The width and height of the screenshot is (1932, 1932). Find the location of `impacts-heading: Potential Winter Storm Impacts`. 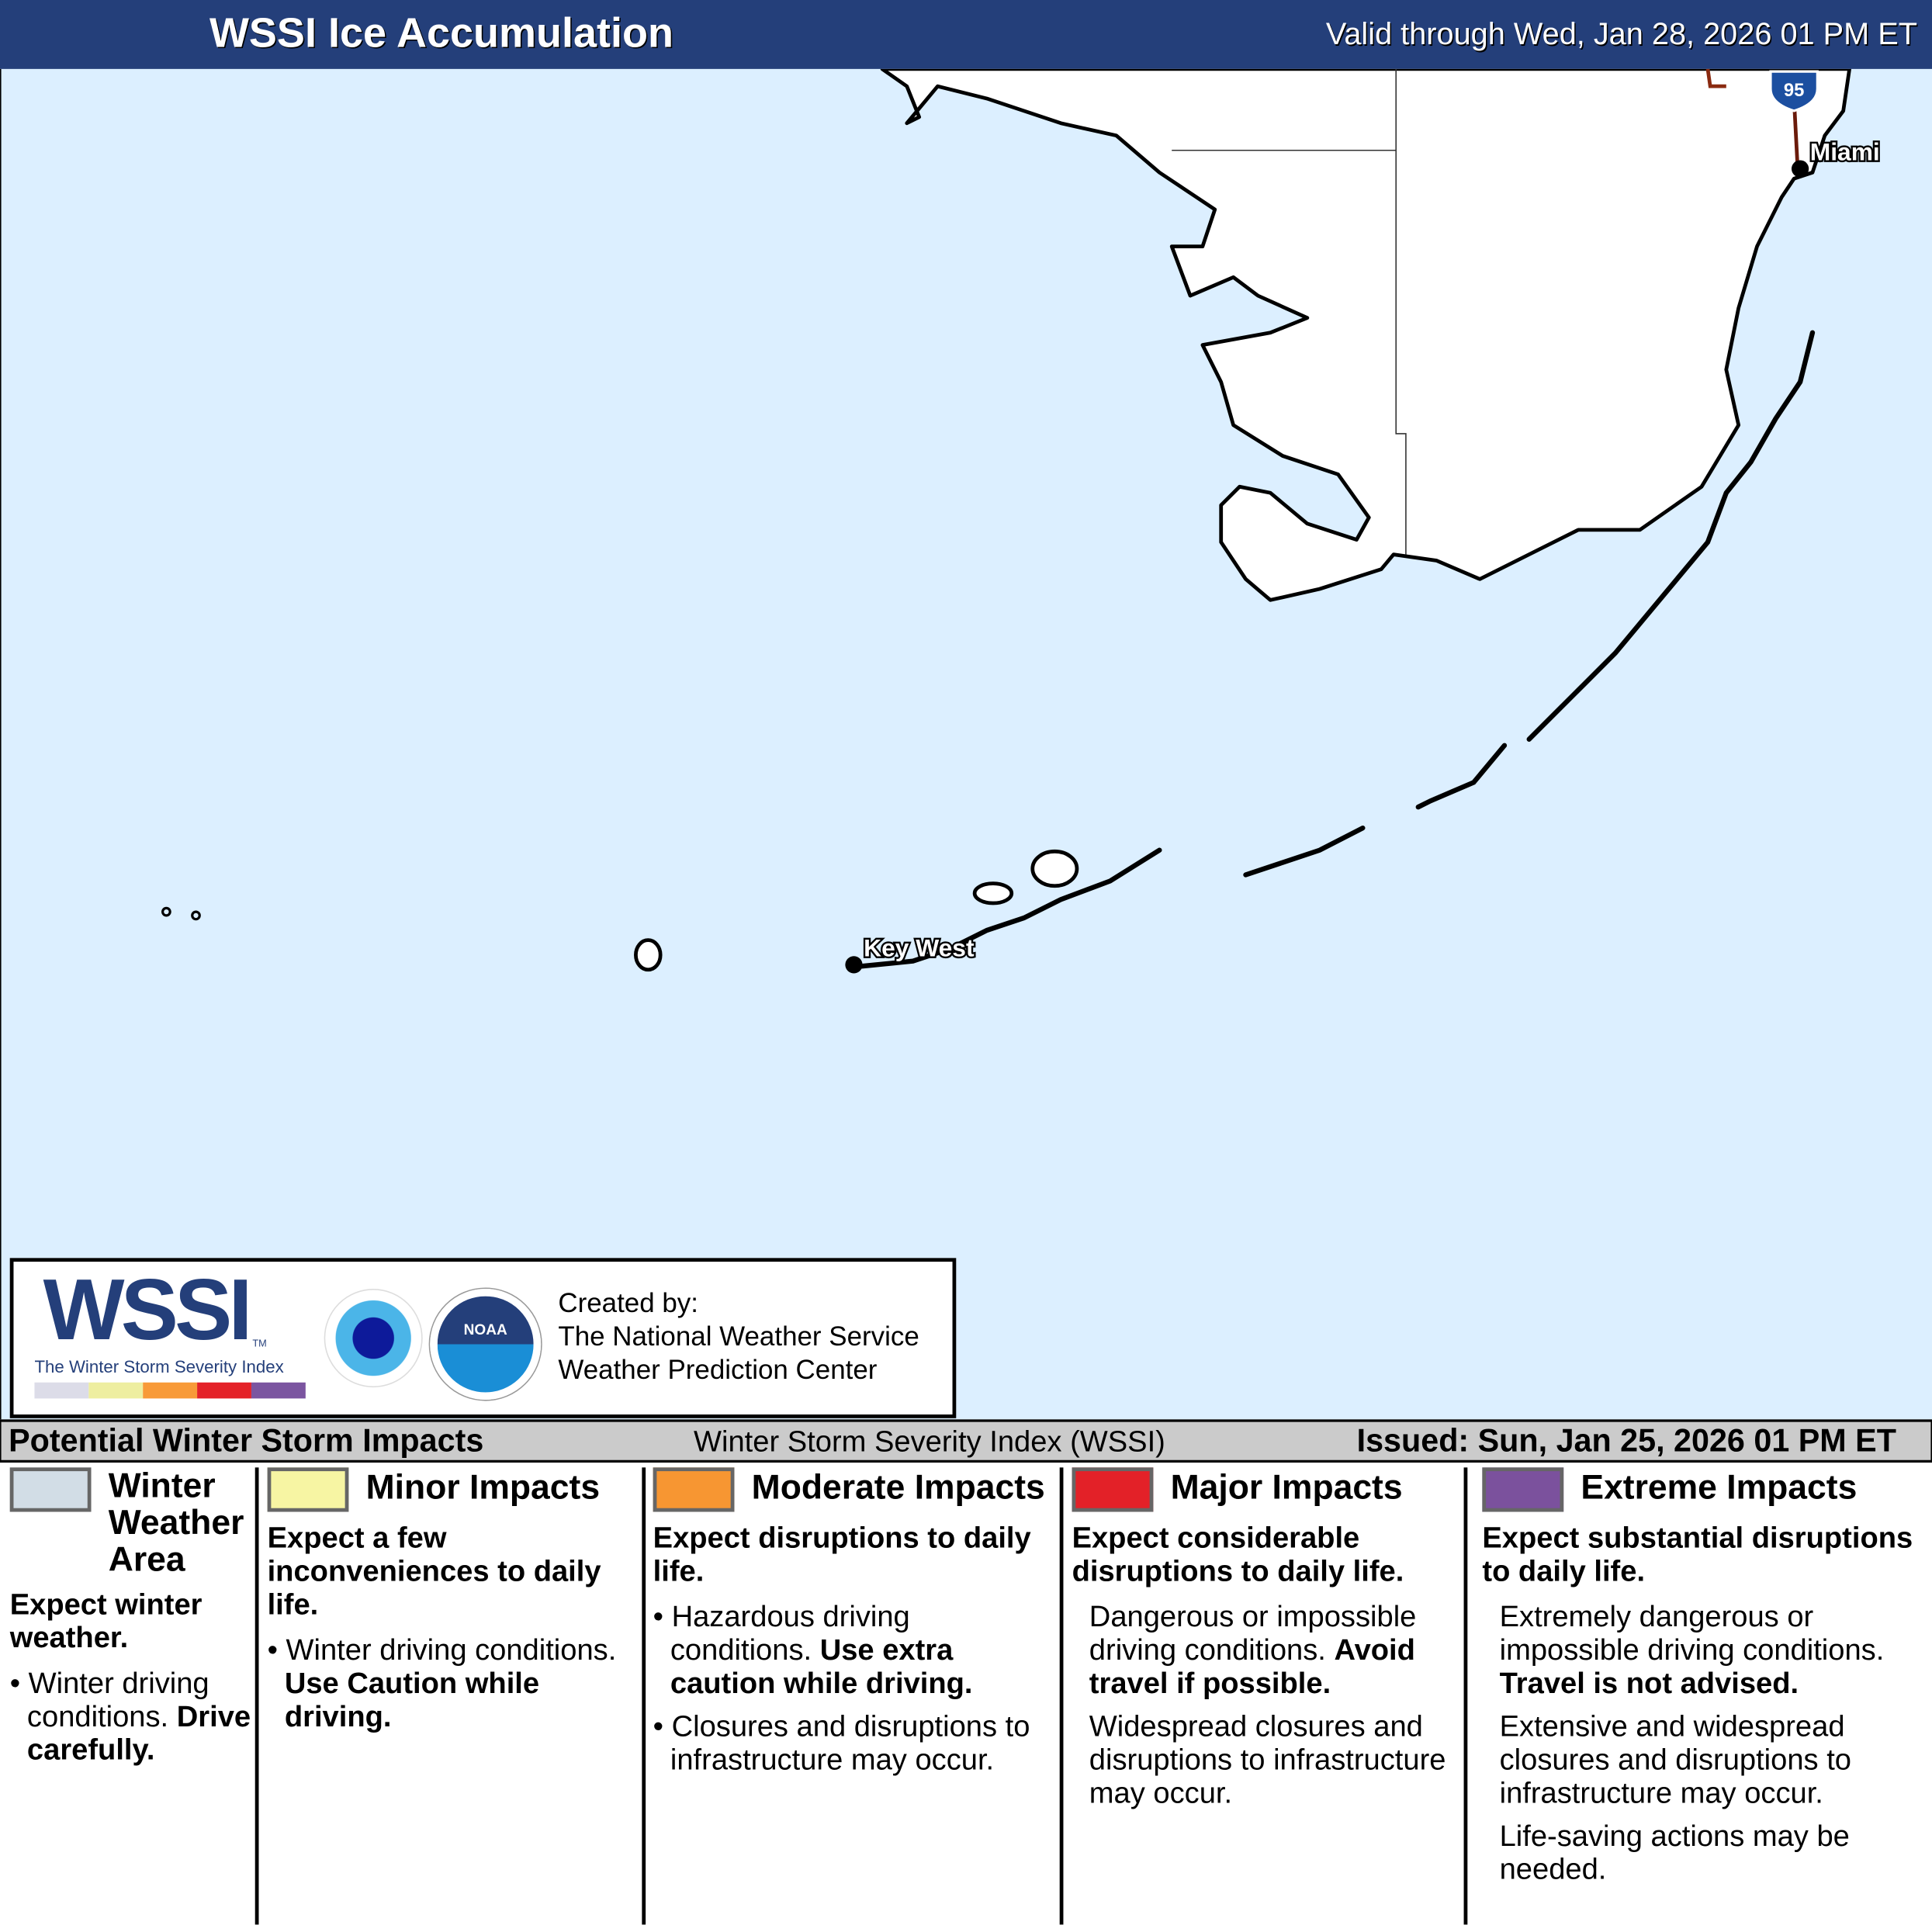

impacts-heading: Potential Winter Storm Impacts is located at coordinates (246, 1440).